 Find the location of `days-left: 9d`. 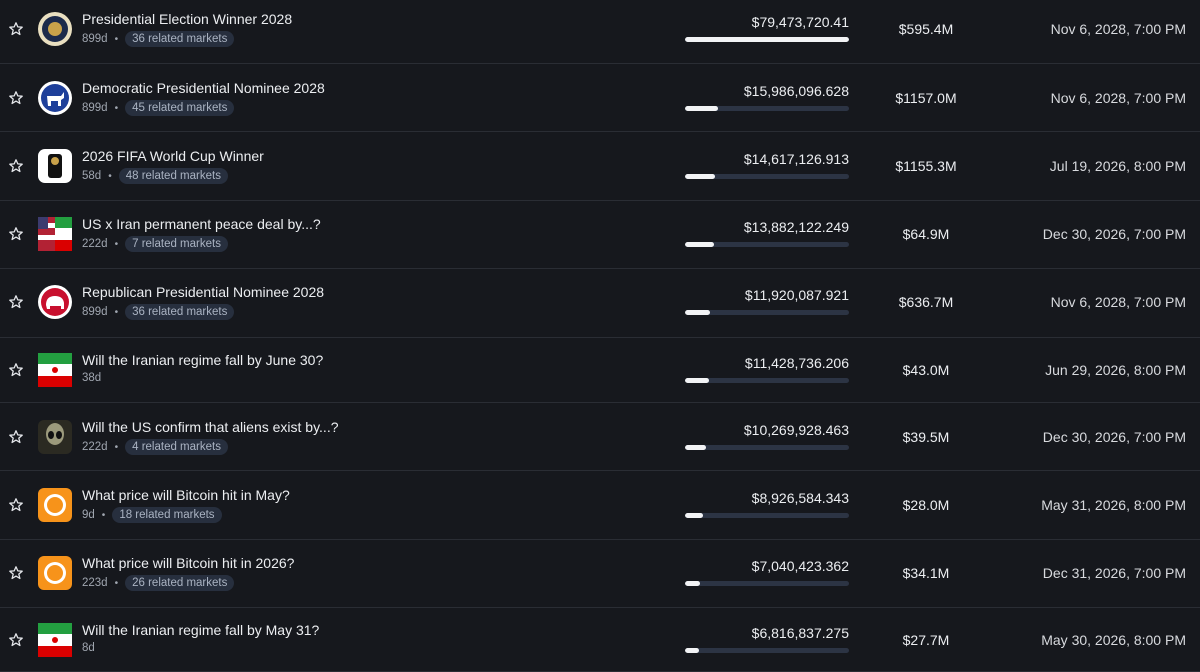

days-left: 9d is located at coordinates (88, 515).